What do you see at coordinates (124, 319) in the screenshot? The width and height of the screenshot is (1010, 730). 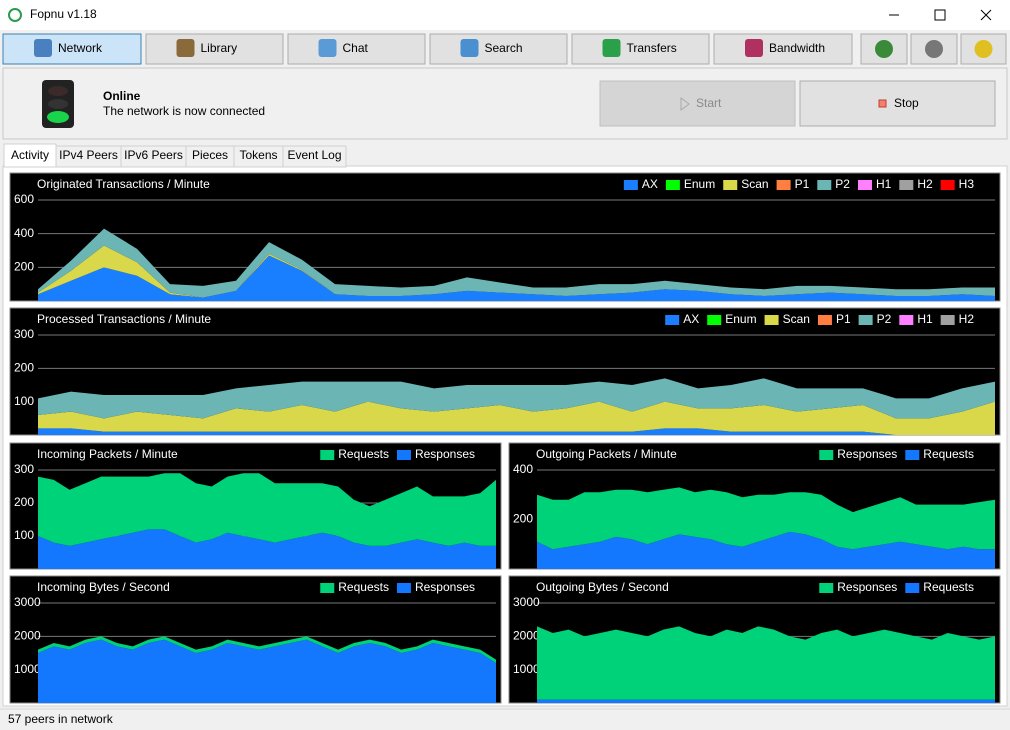 I see `chart-title: Processed Transactions / Minute` at bounding box center [124, 319].